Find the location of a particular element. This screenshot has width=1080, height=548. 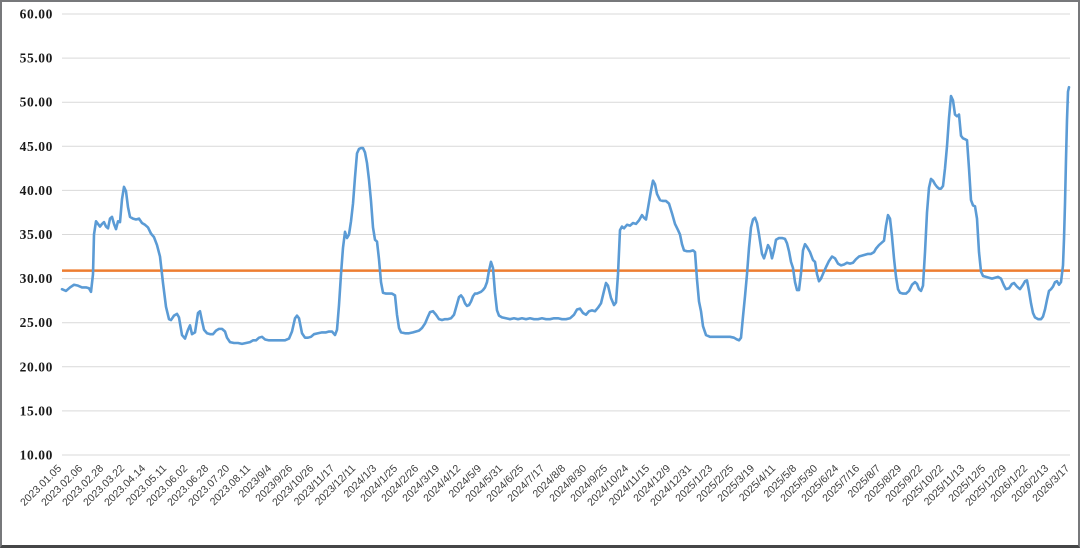

y-tick-label: 10.00 is located at coordinates (36, 455).